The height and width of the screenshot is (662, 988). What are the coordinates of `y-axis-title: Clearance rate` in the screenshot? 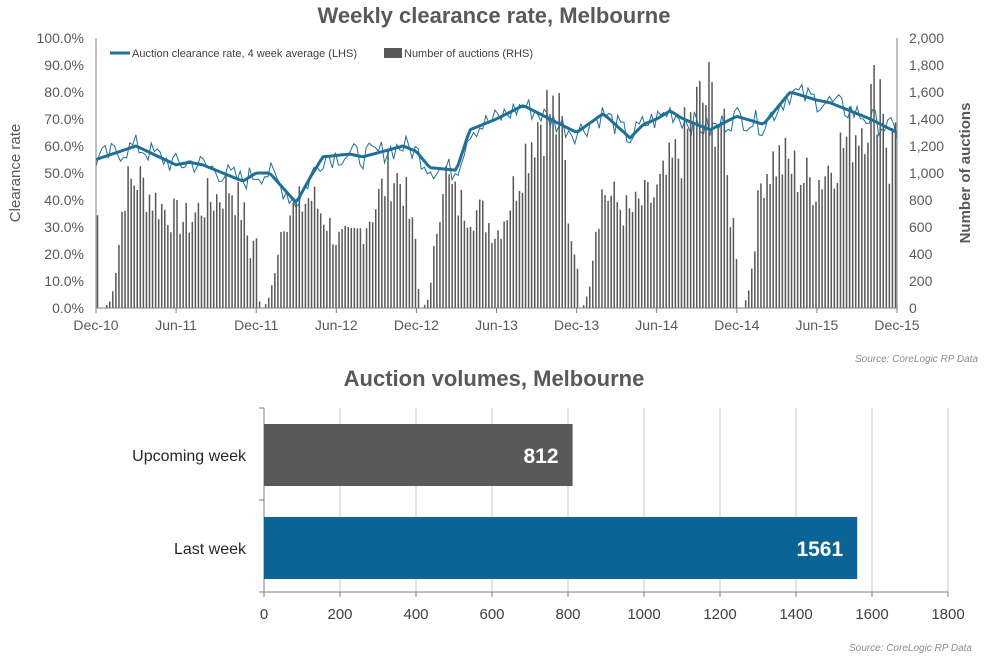 It's located at (15, 173).